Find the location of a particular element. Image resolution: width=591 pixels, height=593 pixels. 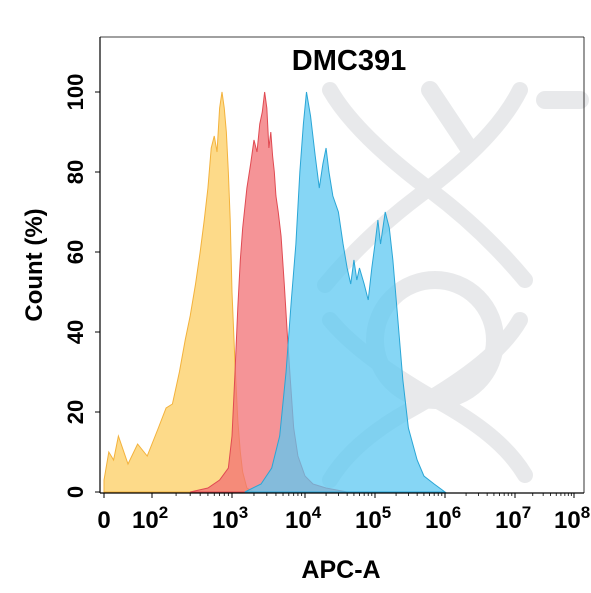

y-axis-title: Count (%) is located at coordinates (34, 264).